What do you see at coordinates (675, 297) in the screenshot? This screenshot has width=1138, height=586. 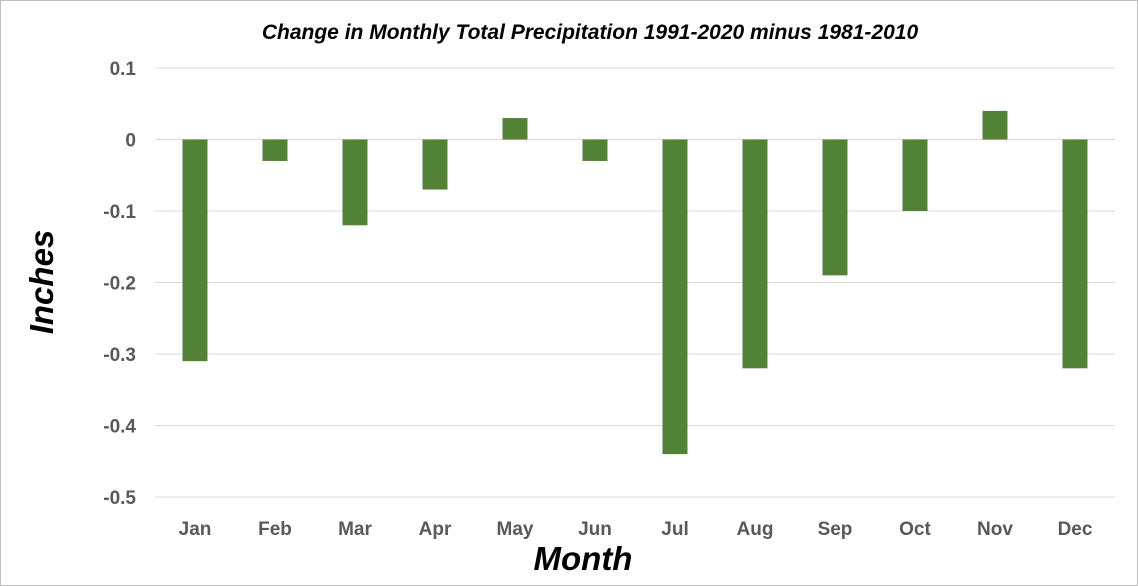 I see `bar-jul` at bounding box center [675, 297].